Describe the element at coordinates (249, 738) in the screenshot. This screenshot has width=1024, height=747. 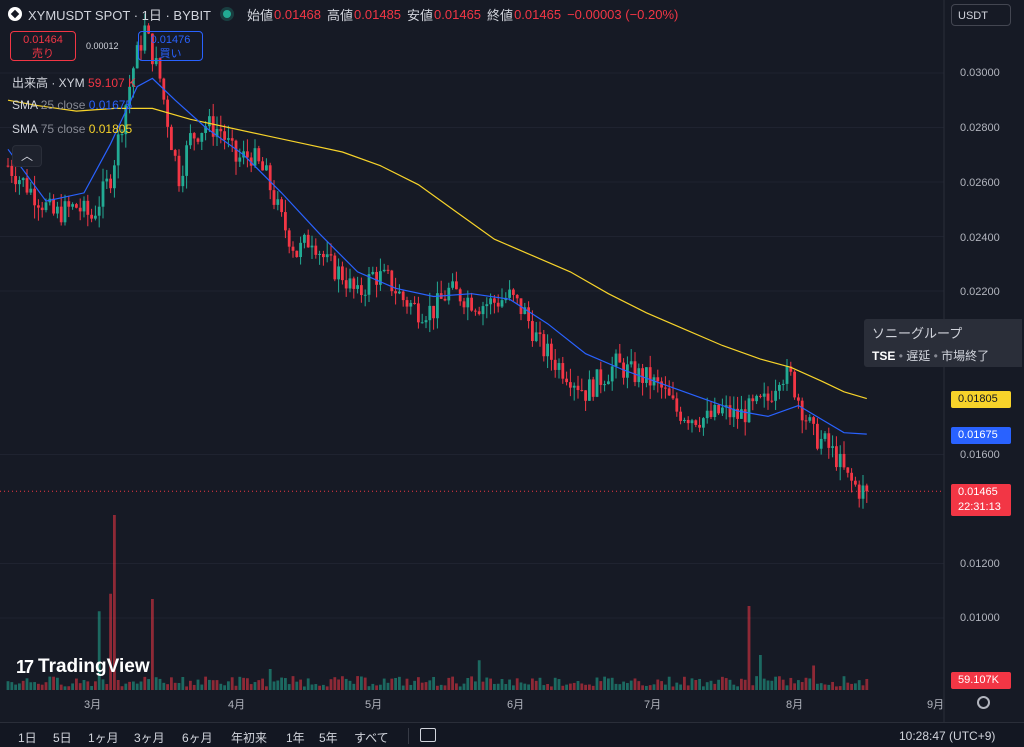
I see `range-ytd: 年初来` at that location.